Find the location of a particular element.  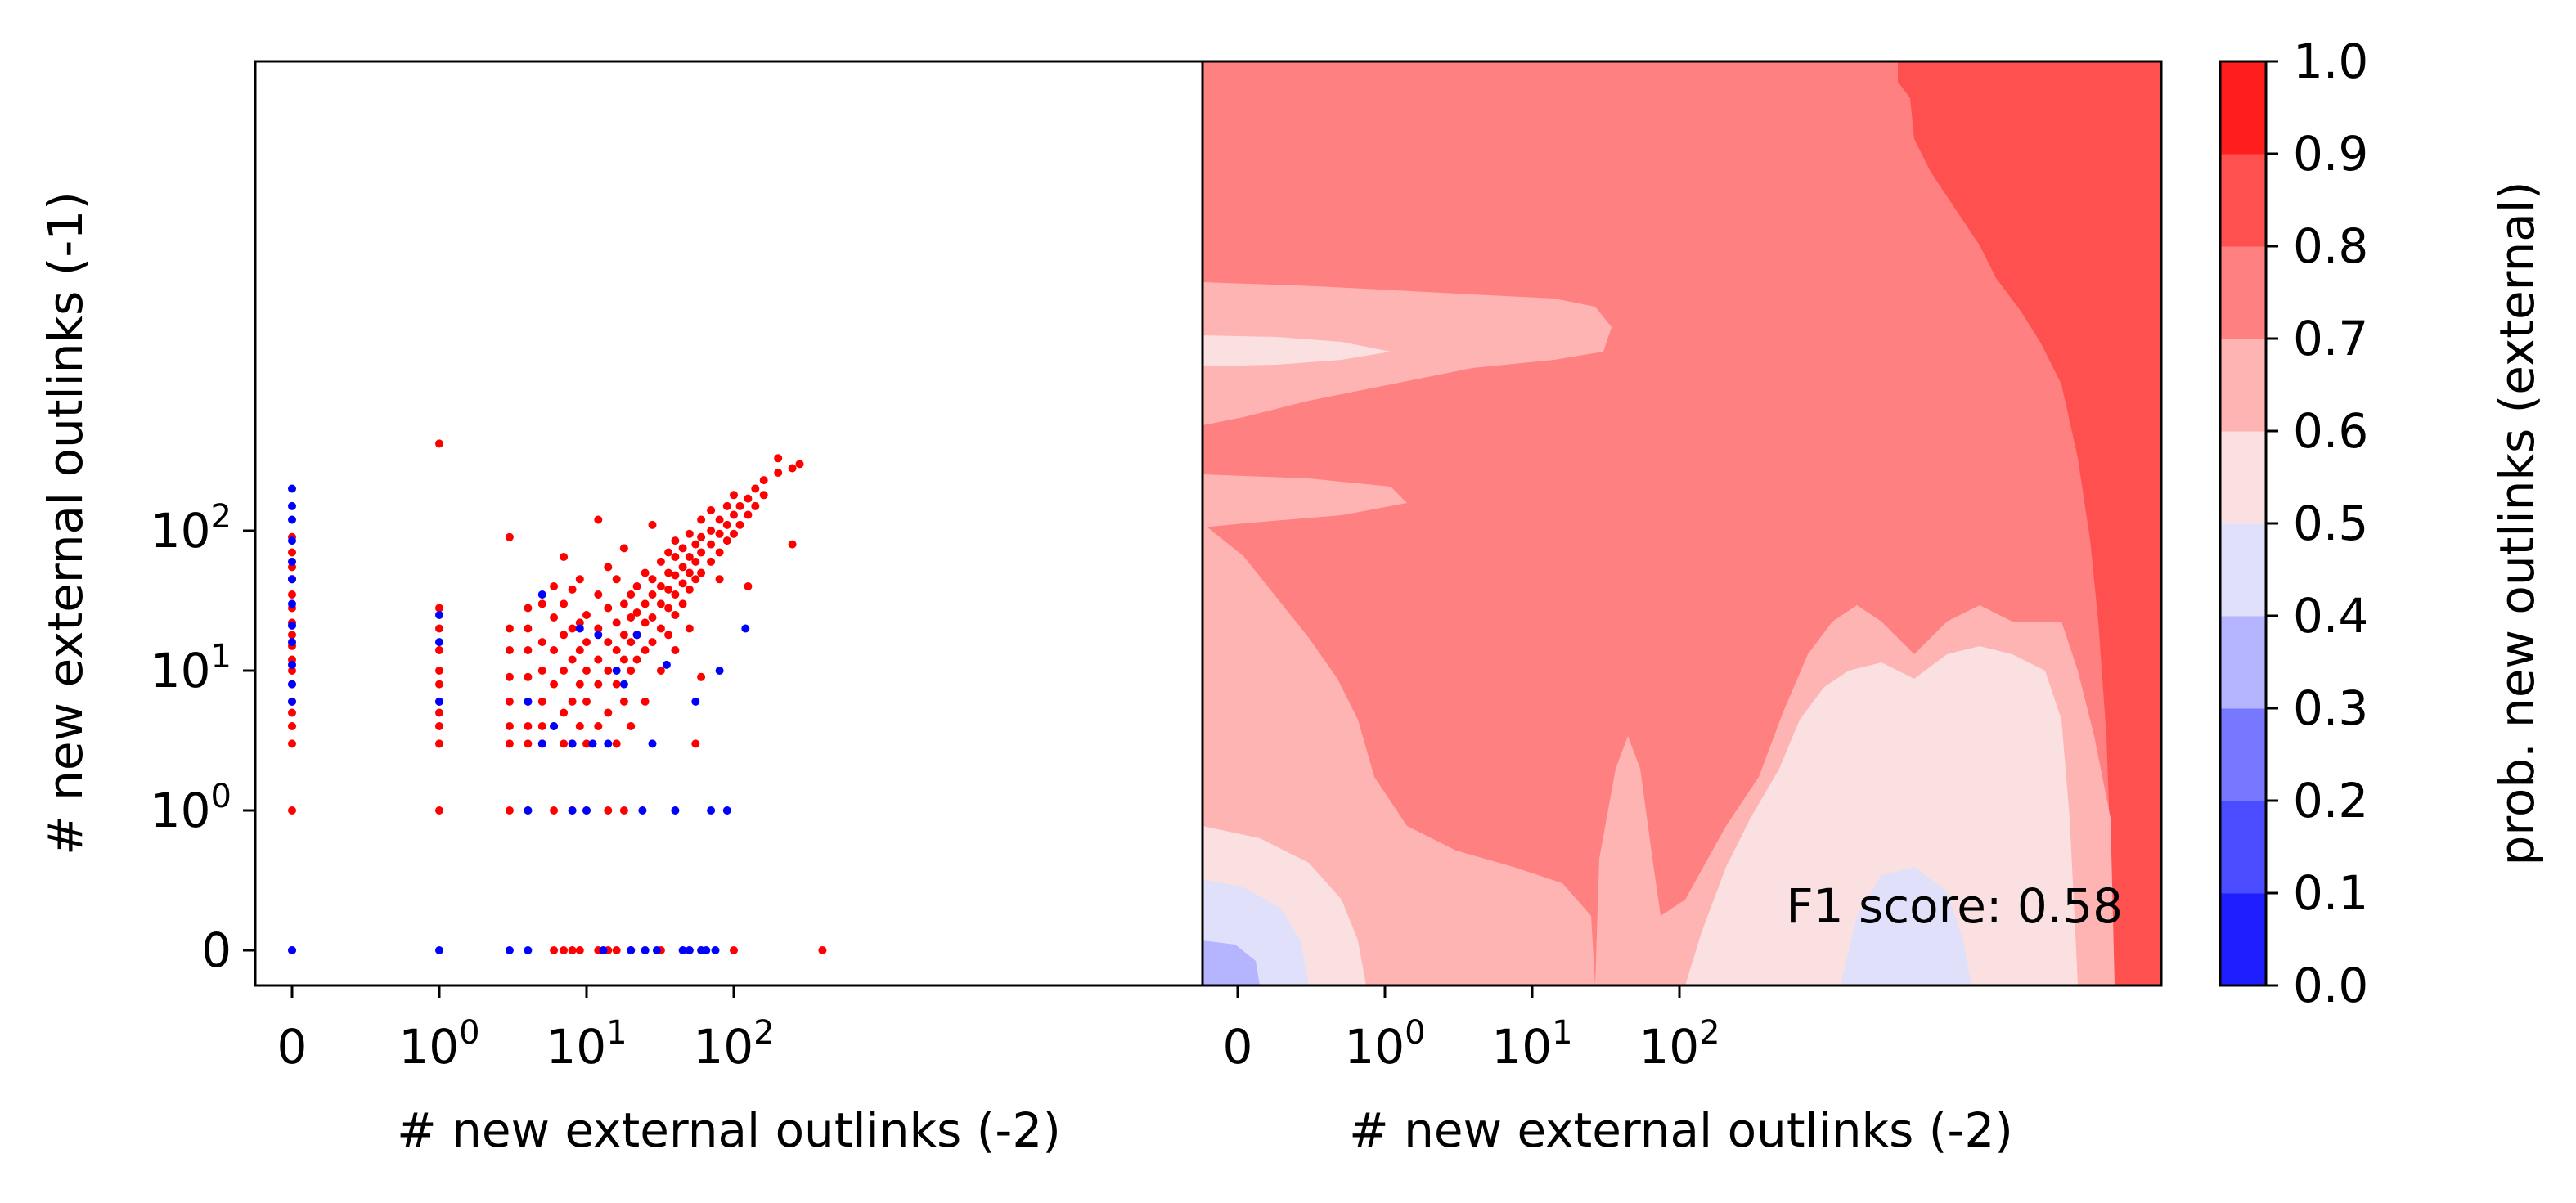

contour-level-0.4-0.5-mid is located at coordinates (1906, 926).